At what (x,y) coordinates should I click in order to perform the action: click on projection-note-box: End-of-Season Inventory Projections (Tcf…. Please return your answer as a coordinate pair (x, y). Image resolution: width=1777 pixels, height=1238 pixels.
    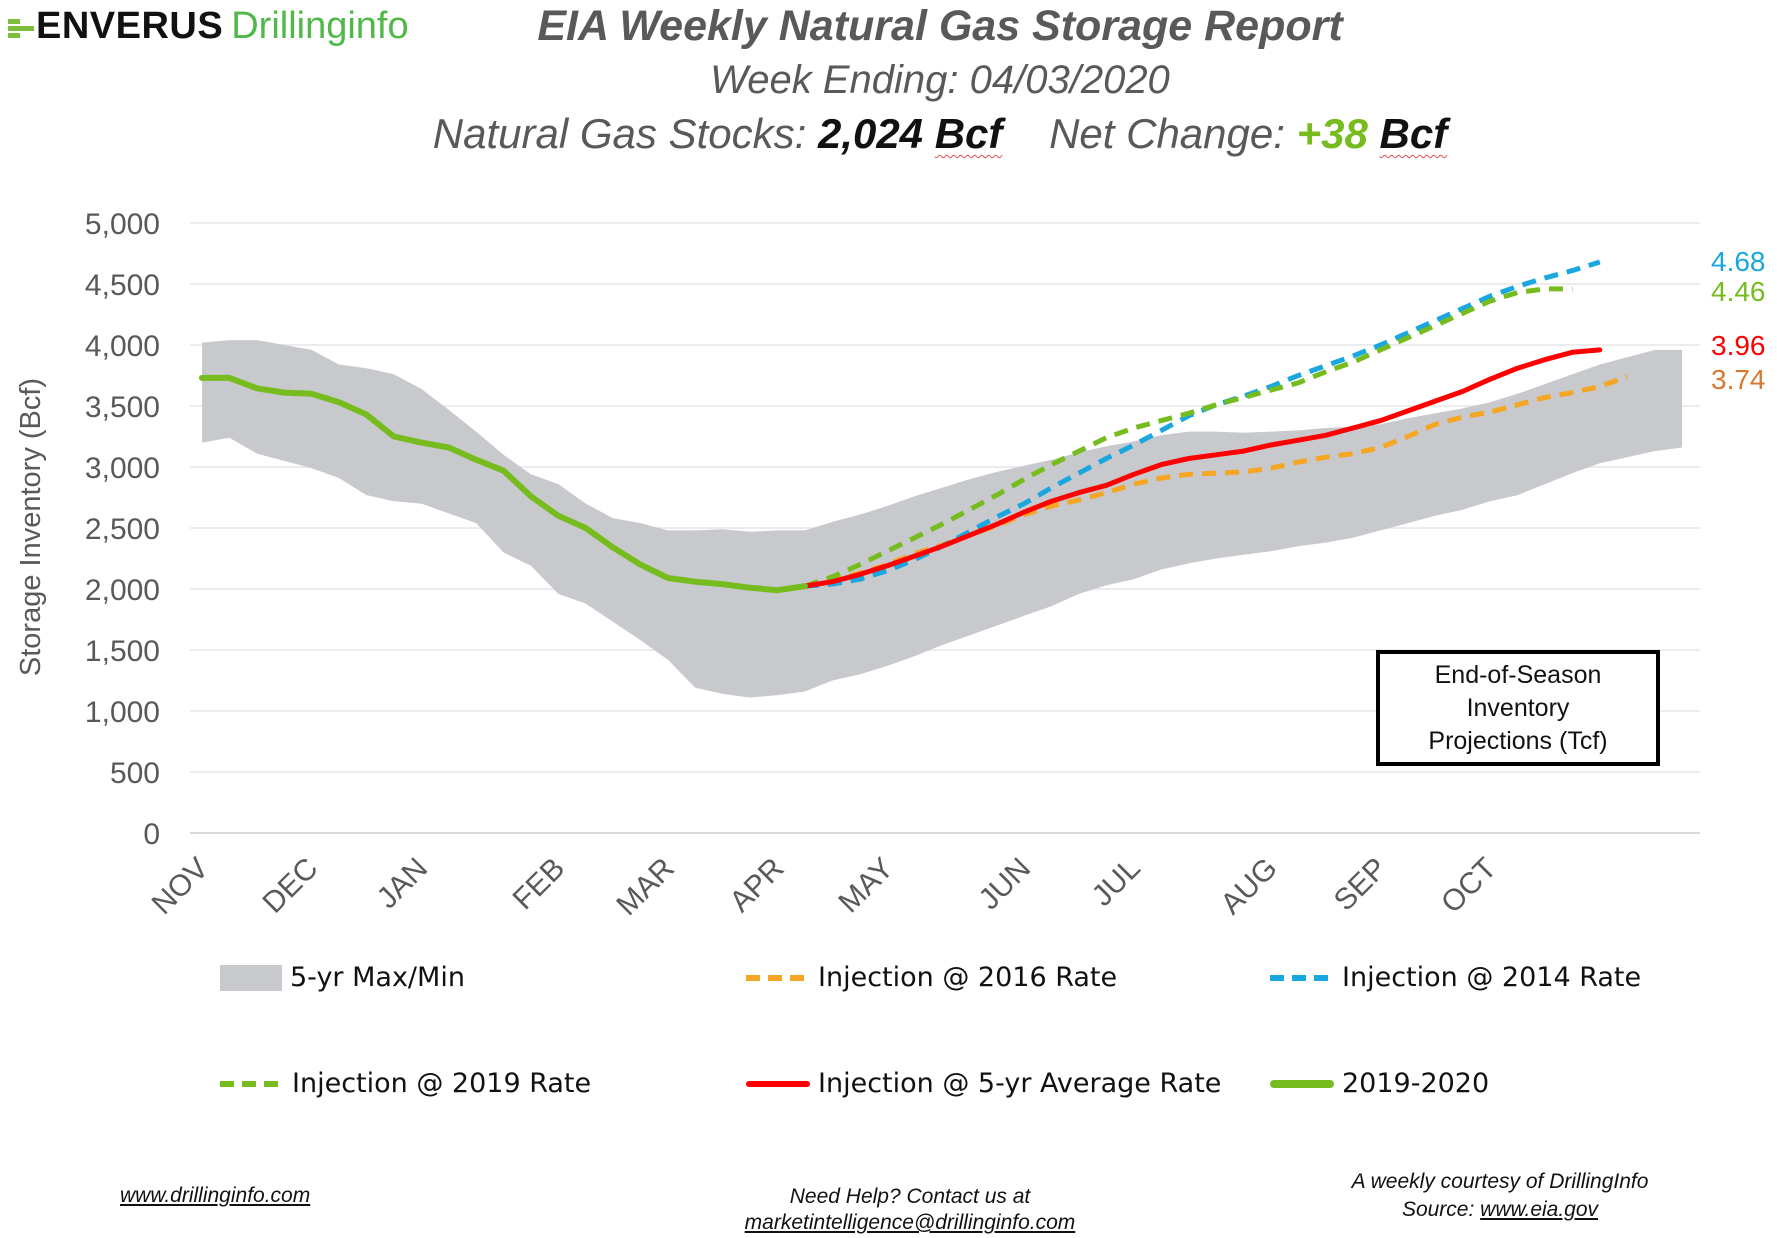
    Looking at the image, I should click on (1518, 708).